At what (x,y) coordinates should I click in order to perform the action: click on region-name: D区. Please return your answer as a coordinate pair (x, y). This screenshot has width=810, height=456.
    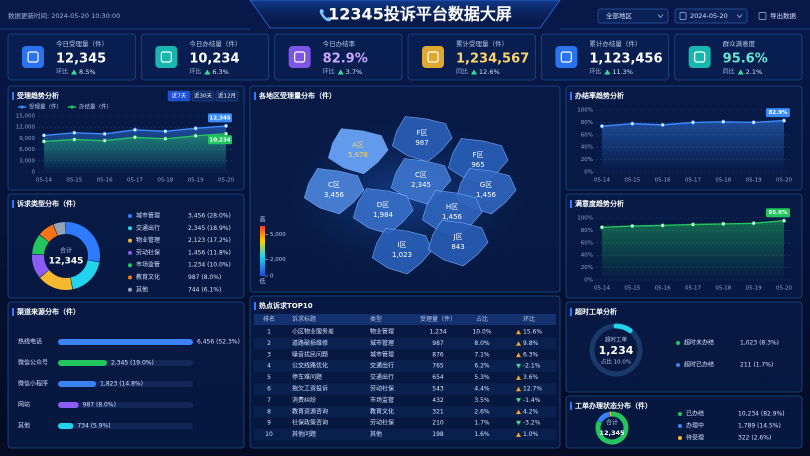
    Looking at the image, I should click on (383, 205).